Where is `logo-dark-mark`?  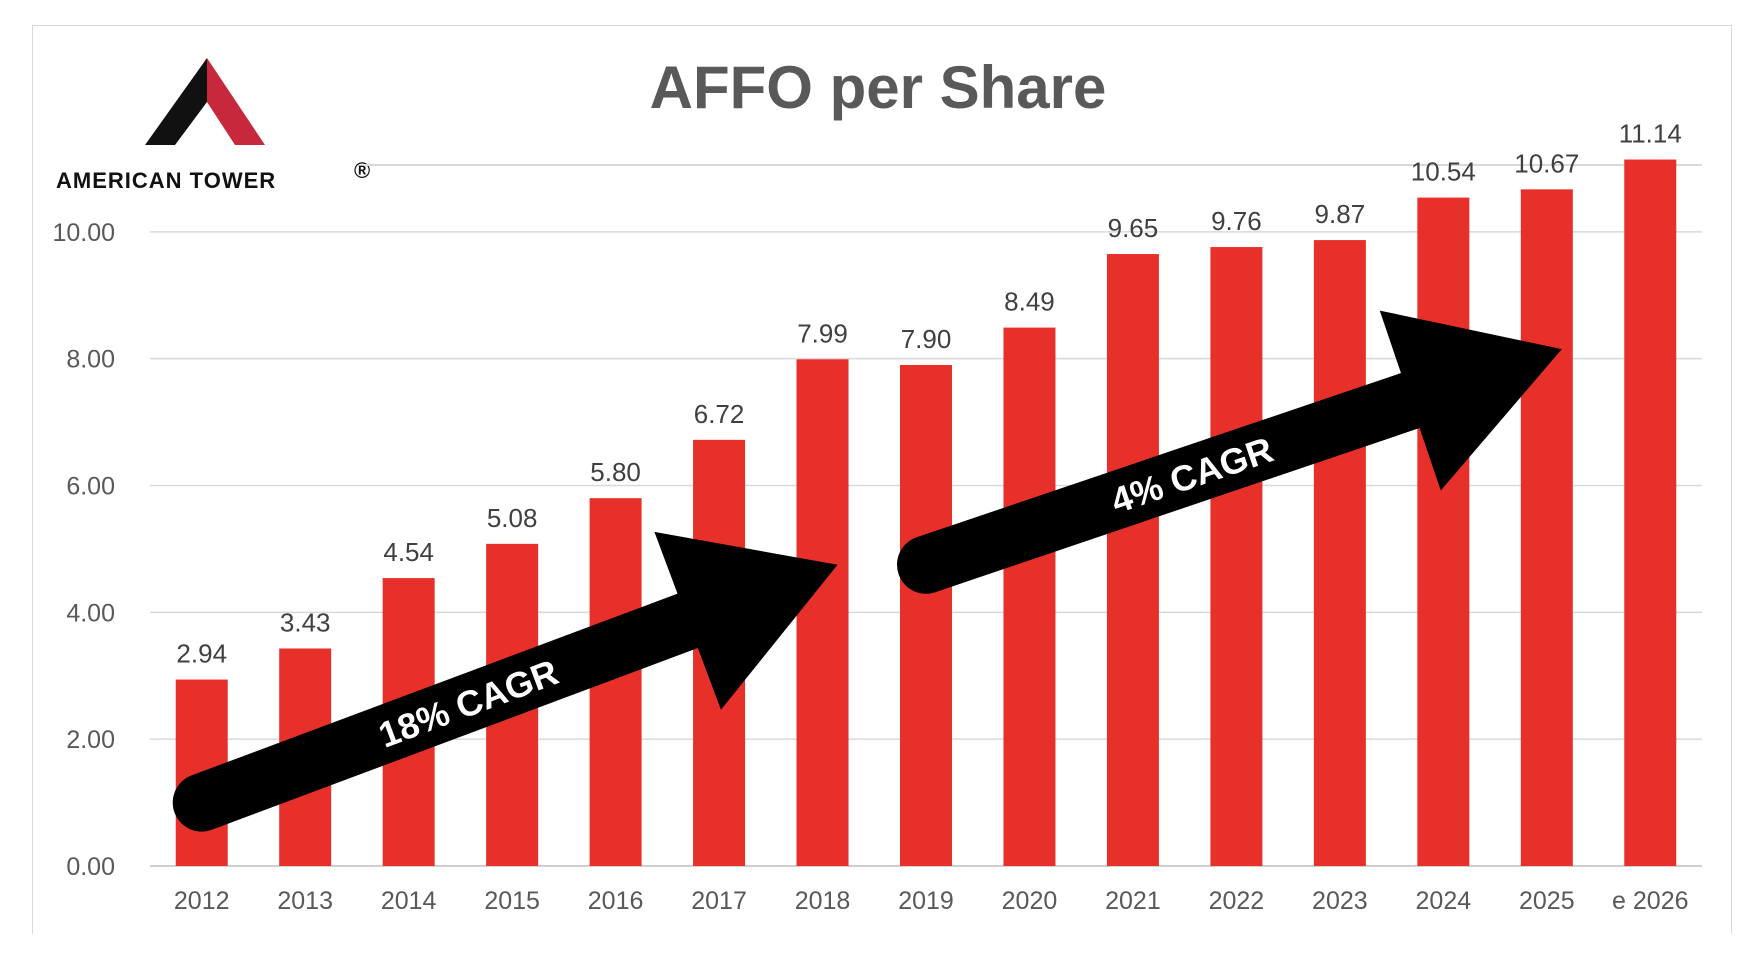 logo-dark-mark is located at coordinates (176, 101).